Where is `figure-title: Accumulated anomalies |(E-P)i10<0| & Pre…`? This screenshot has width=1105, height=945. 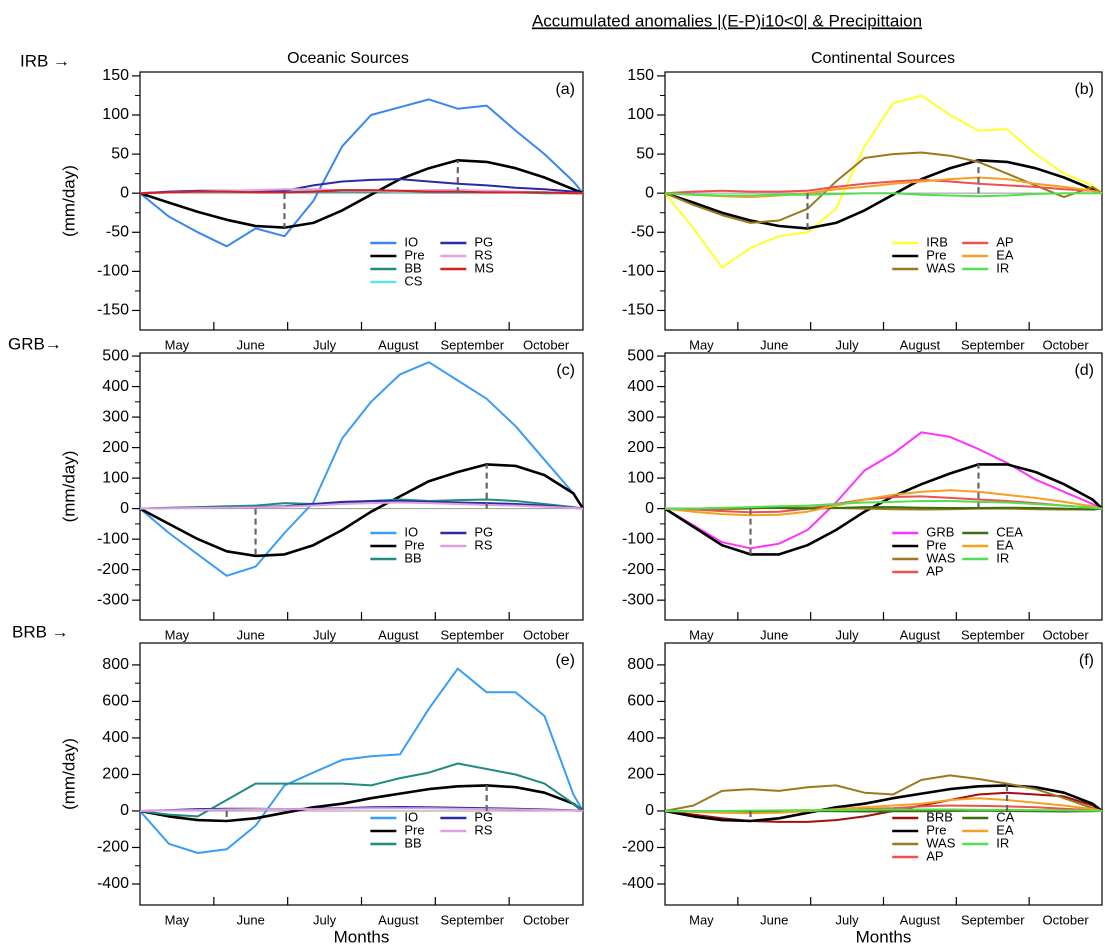 figure-title: Accumulated anomalies |(E-P)i10<0| & Pre… is located at coordinates (727, 20).